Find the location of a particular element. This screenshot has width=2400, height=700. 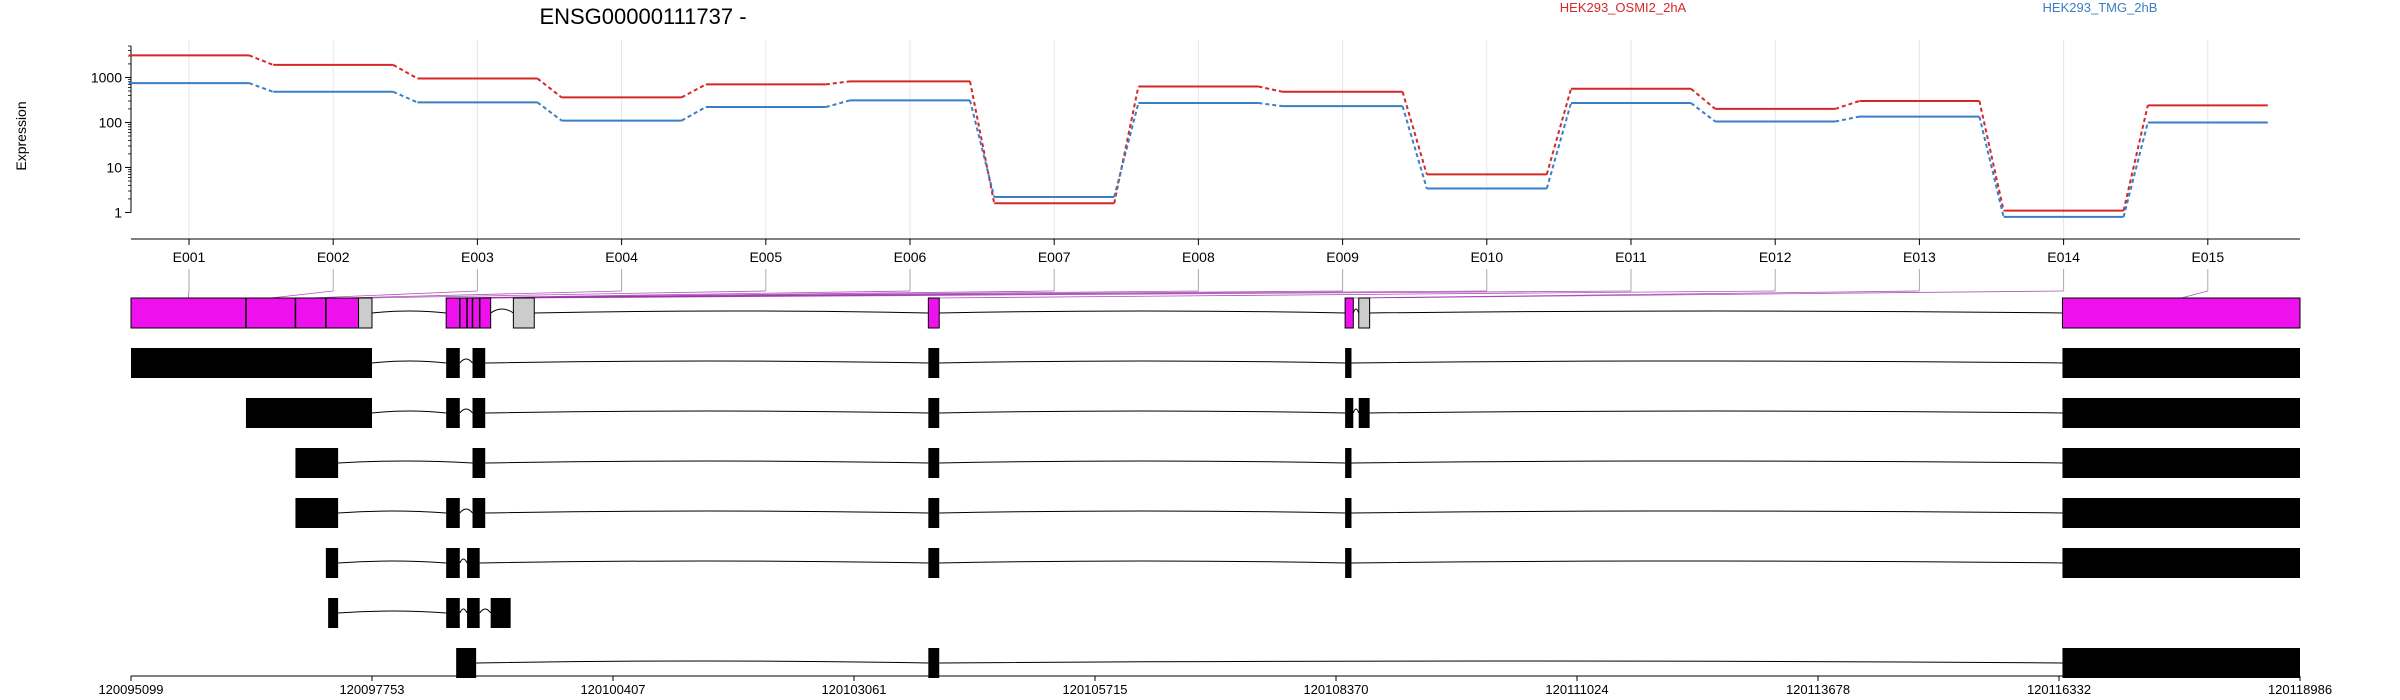

legend-entry-1: HEK293_OSMI2_2hA is located at coordinates (1623, 7).